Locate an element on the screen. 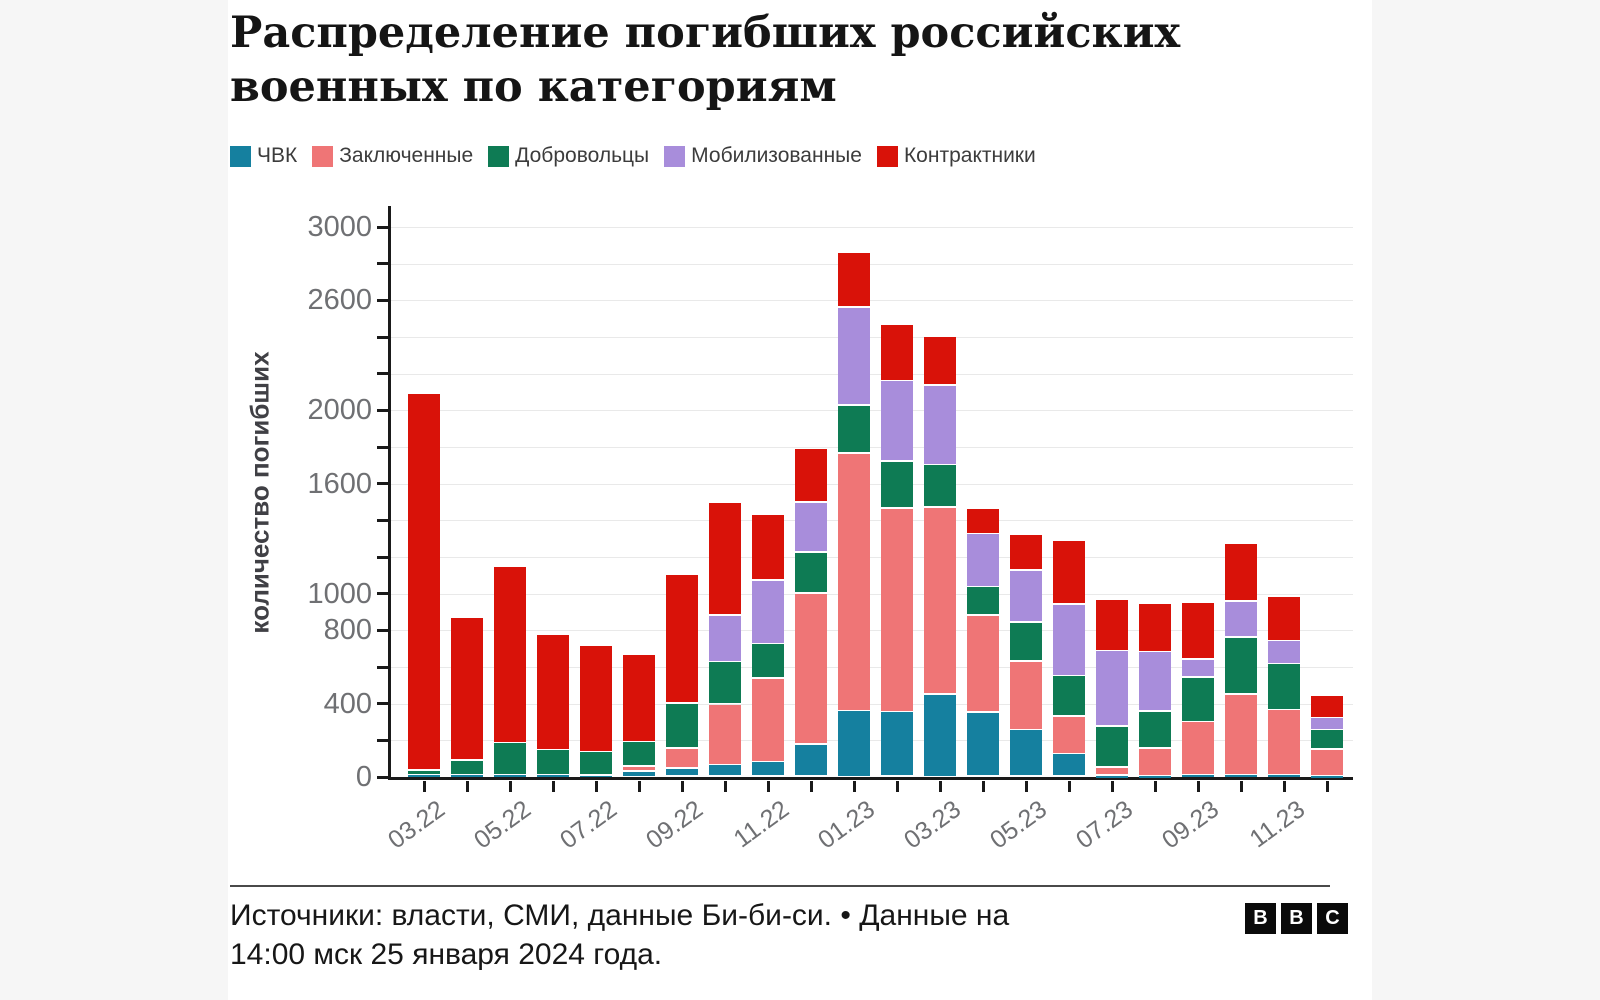  x-axis-tick-label: 01.23 is located at coordinates (847, 825).